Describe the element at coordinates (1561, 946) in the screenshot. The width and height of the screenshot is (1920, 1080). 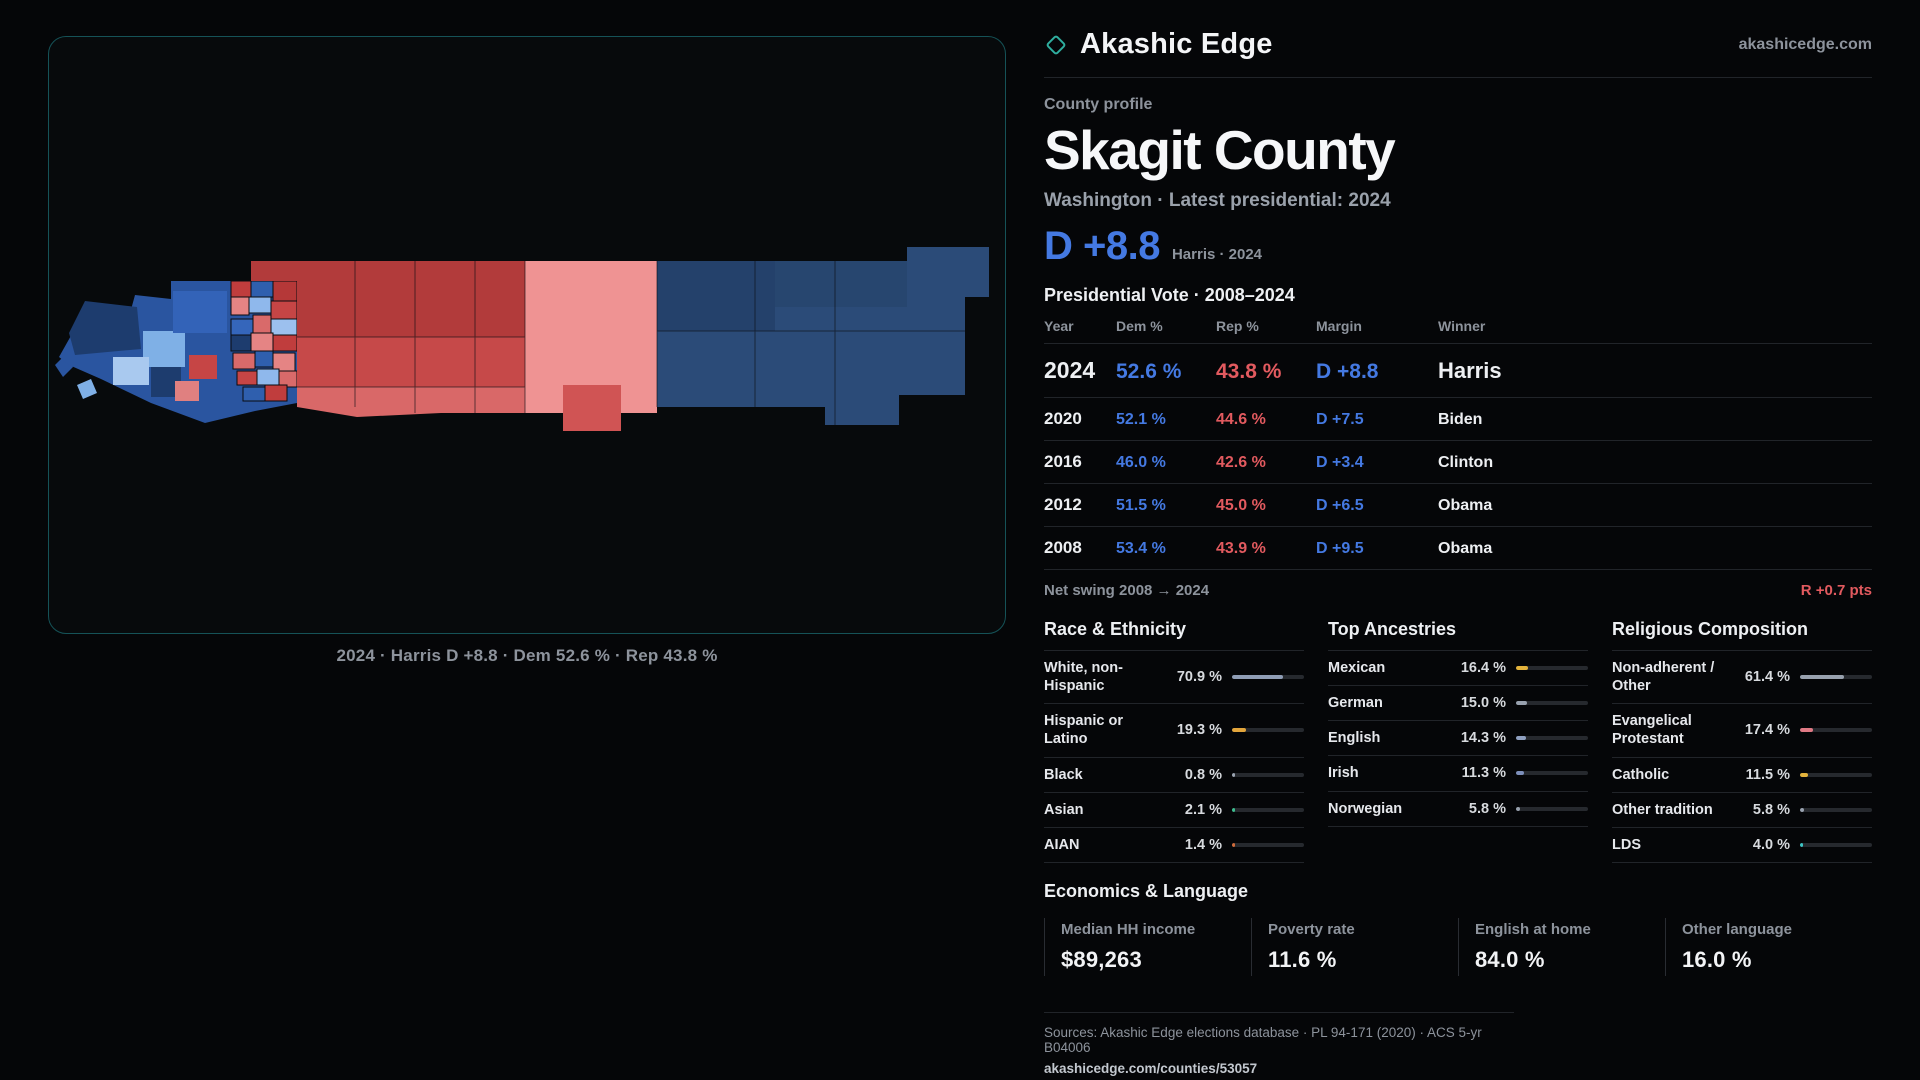
I see `stat-box: English at home 84.0 %` at that location.